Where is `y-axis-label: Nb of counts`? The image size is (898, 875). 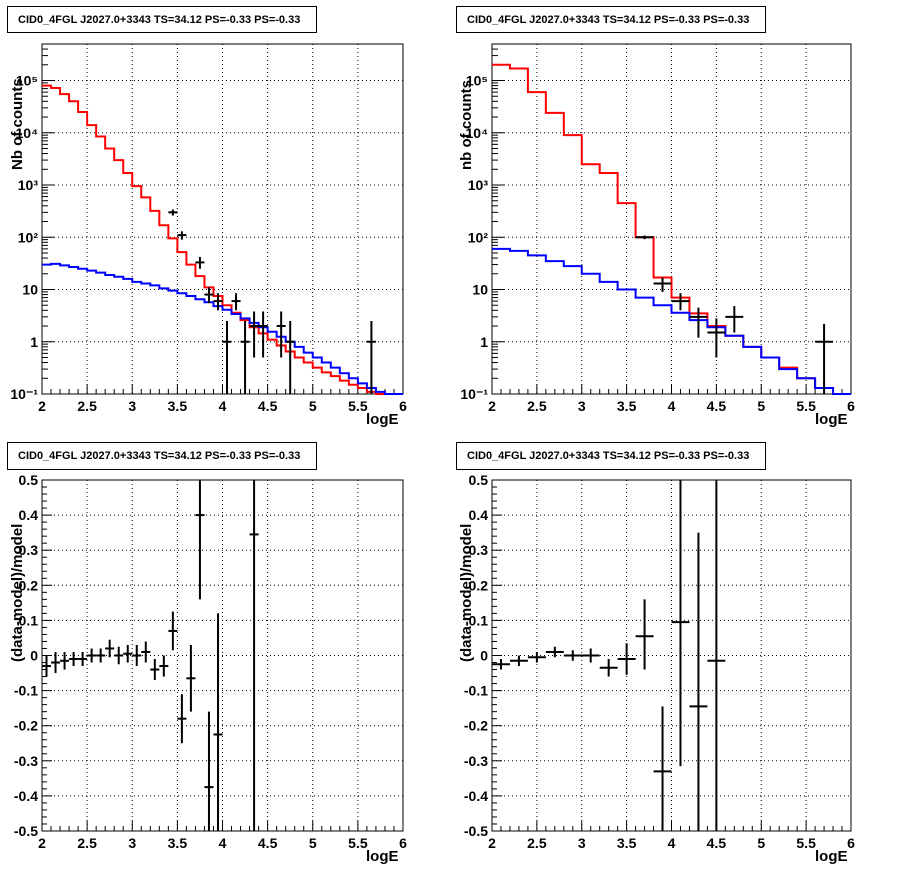 y-axis-label: Nb of counts is located at coordinates (17, 124).